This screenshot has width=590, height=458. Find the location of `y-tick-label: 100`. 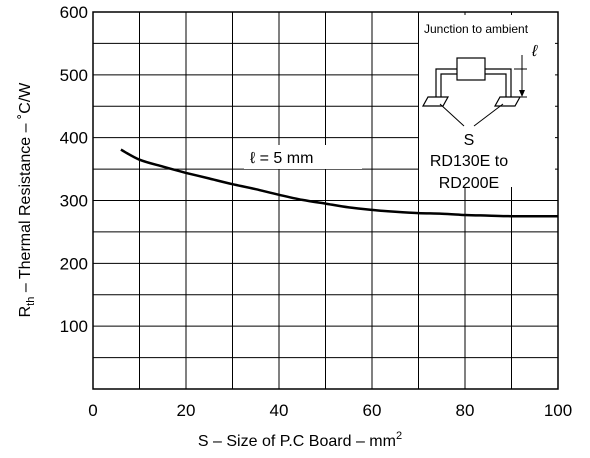

y-tick-label: 100 is located at coordinates (74, 326).